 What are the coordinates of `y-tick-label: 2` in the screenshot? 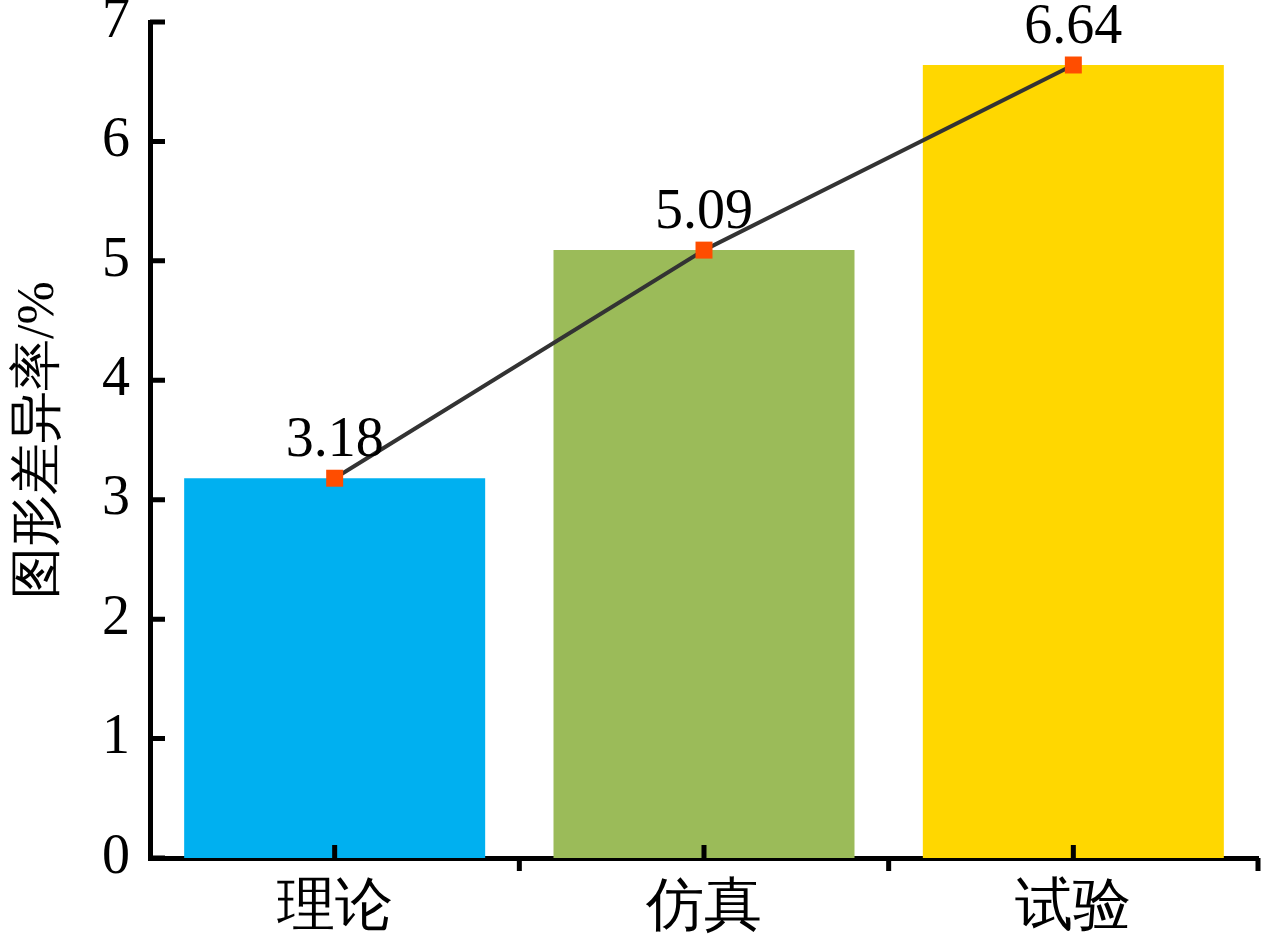 It's located at (116, 614).